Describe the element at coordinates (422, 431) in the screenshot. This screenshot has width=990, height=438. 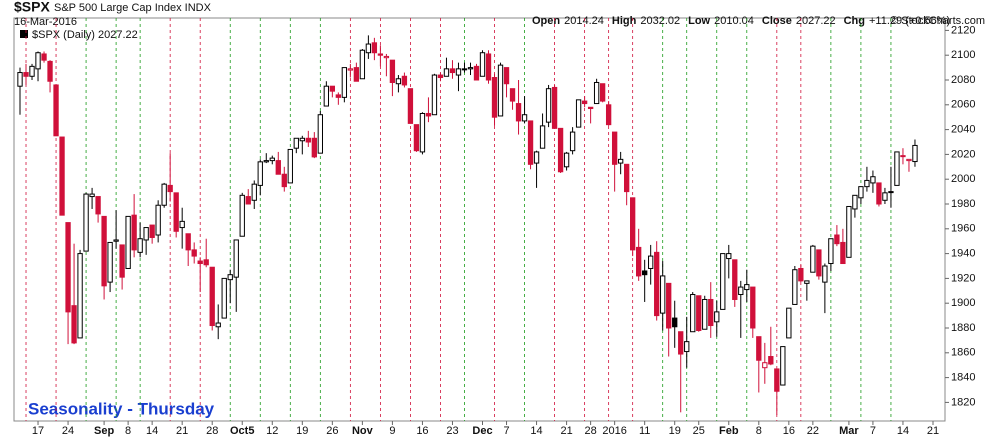
I see `x-tick-label: 16` at that location.